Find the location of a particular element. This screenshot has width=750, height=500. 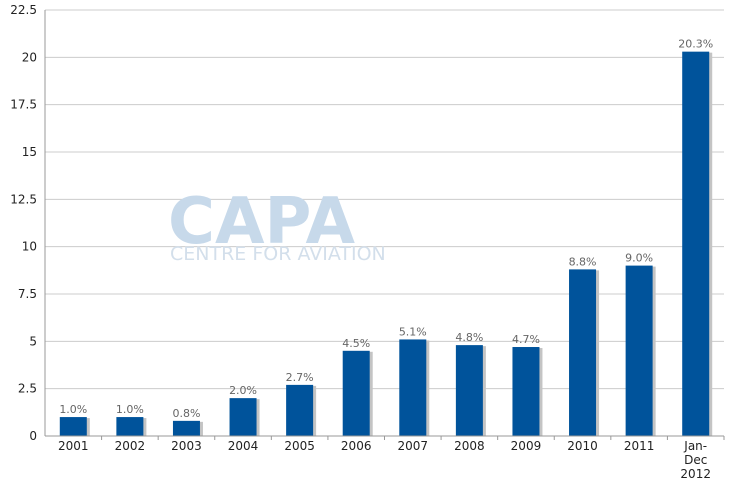

data-label: 4.7% is located at coordinates (526, 339).